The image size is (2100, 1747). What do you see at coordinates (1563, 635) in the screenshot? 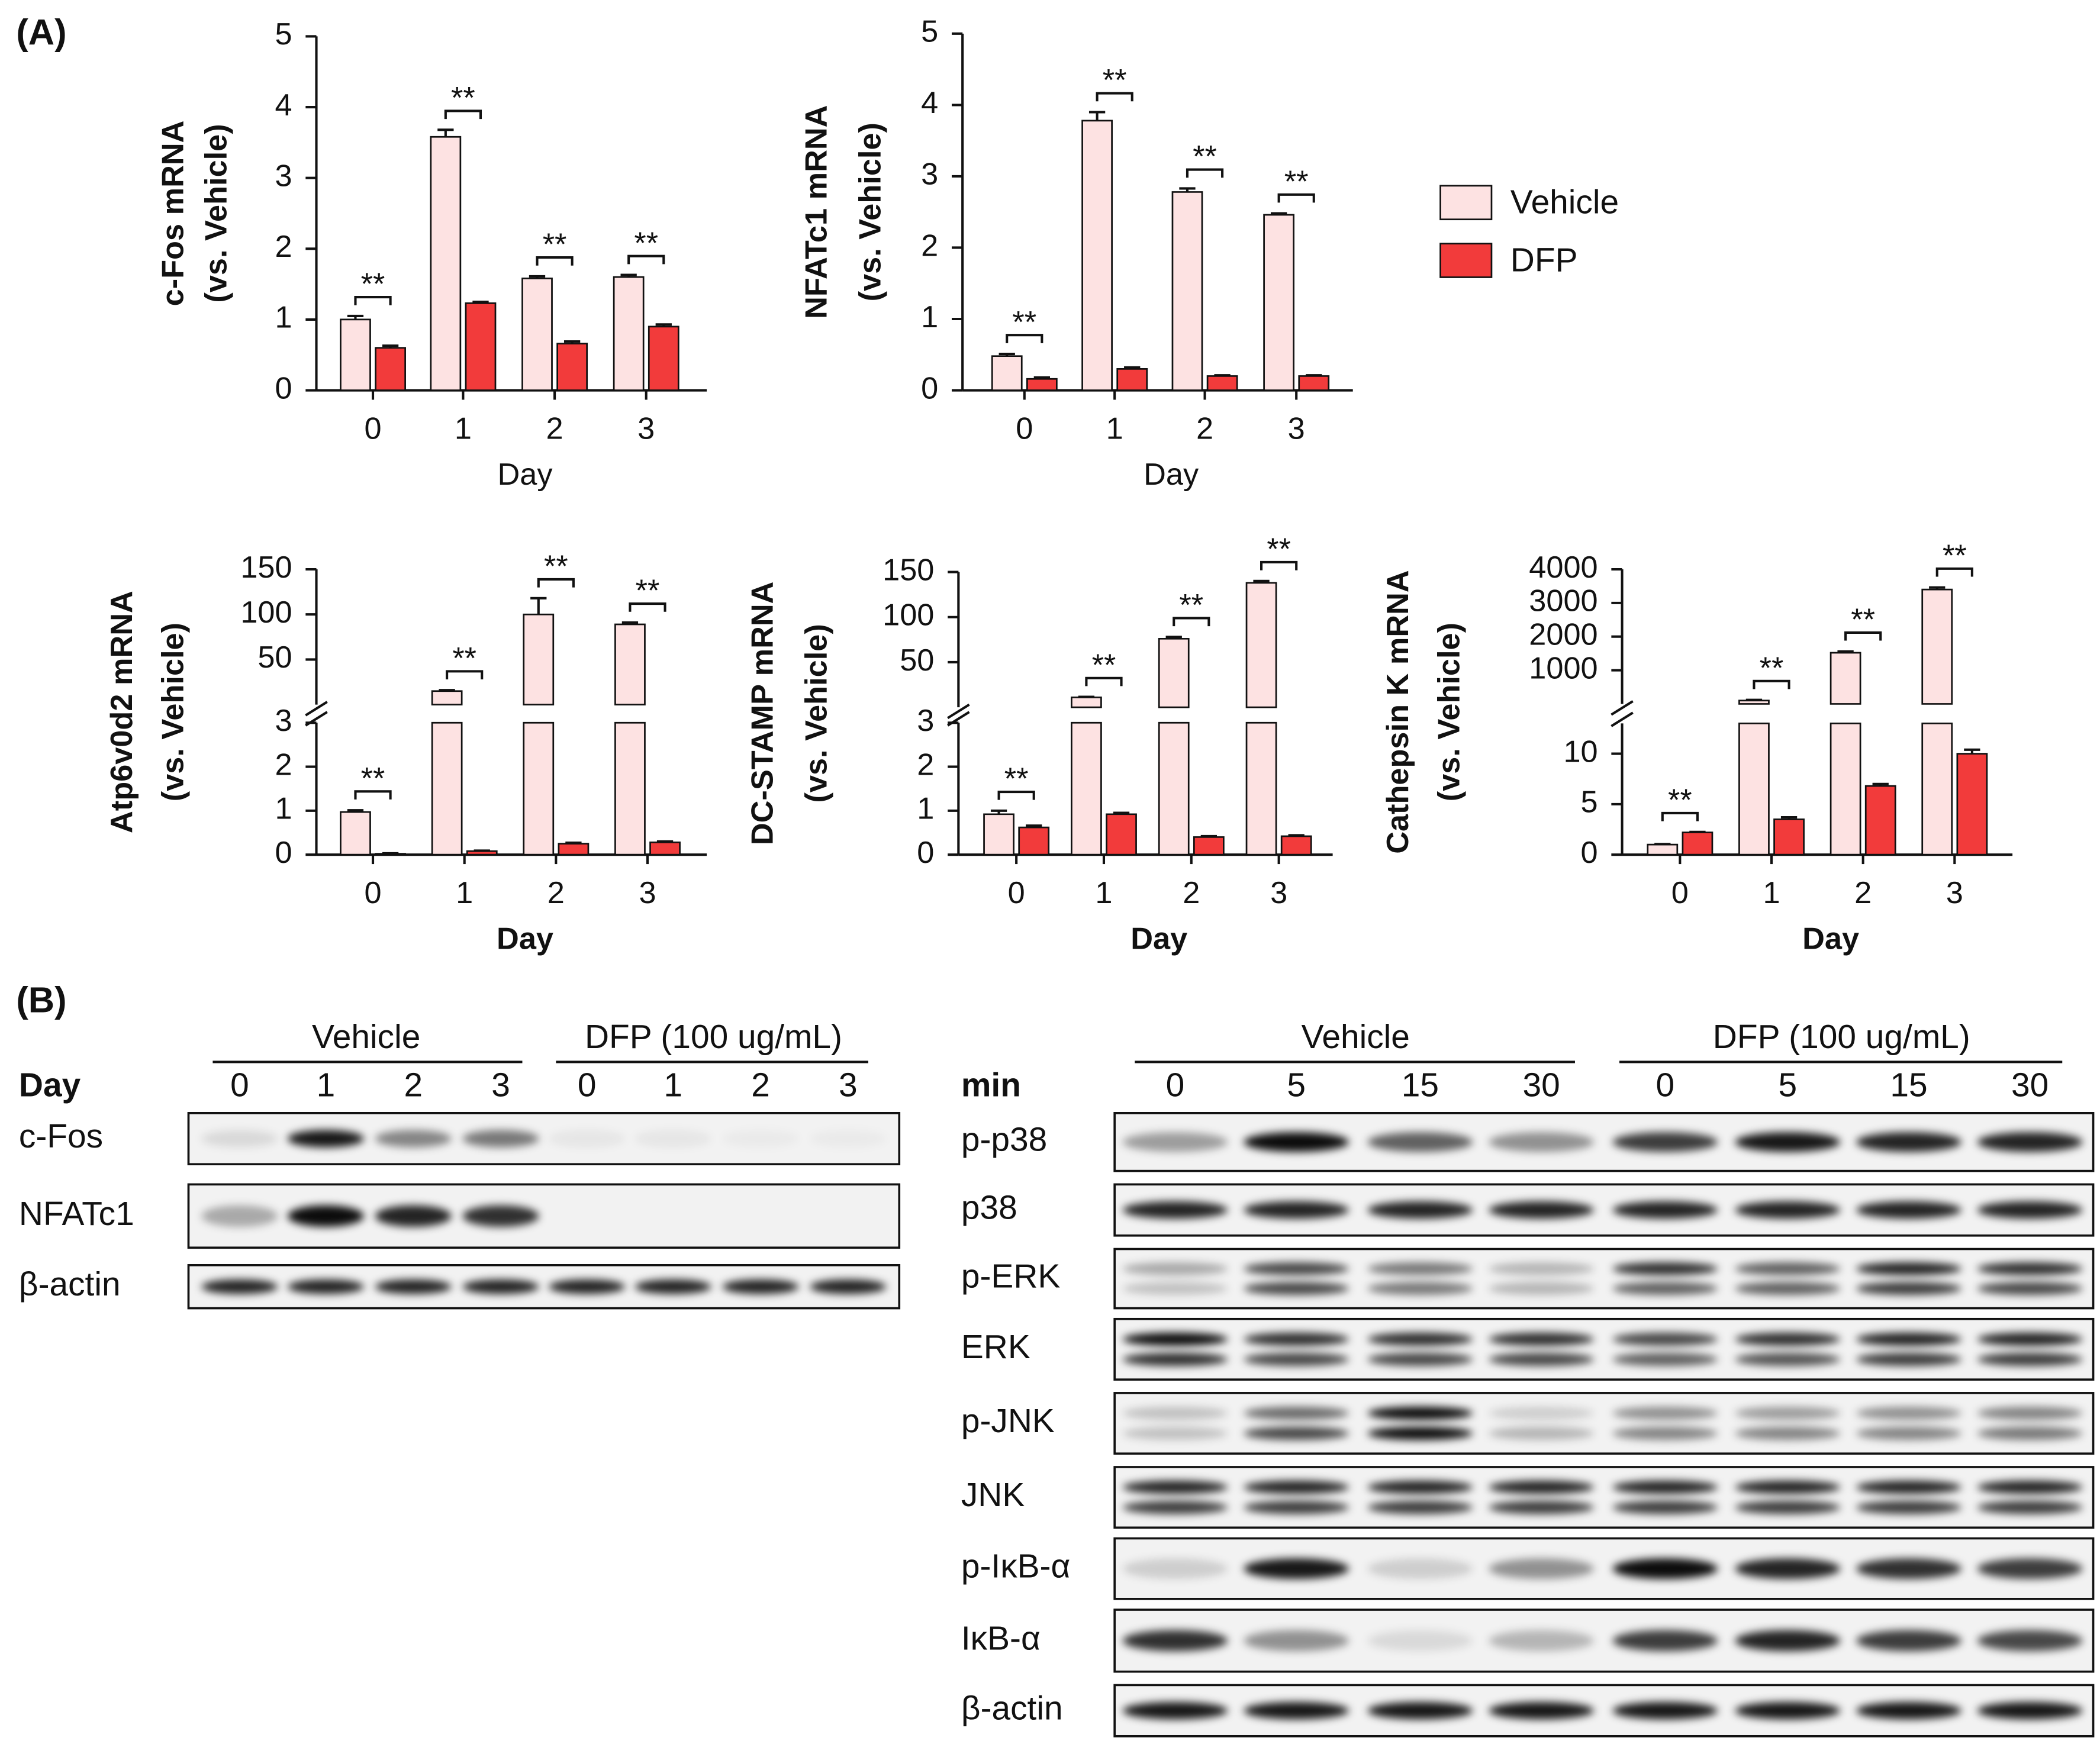
I see `y-tick-label: 2000` at bounding box center [1563, 635].